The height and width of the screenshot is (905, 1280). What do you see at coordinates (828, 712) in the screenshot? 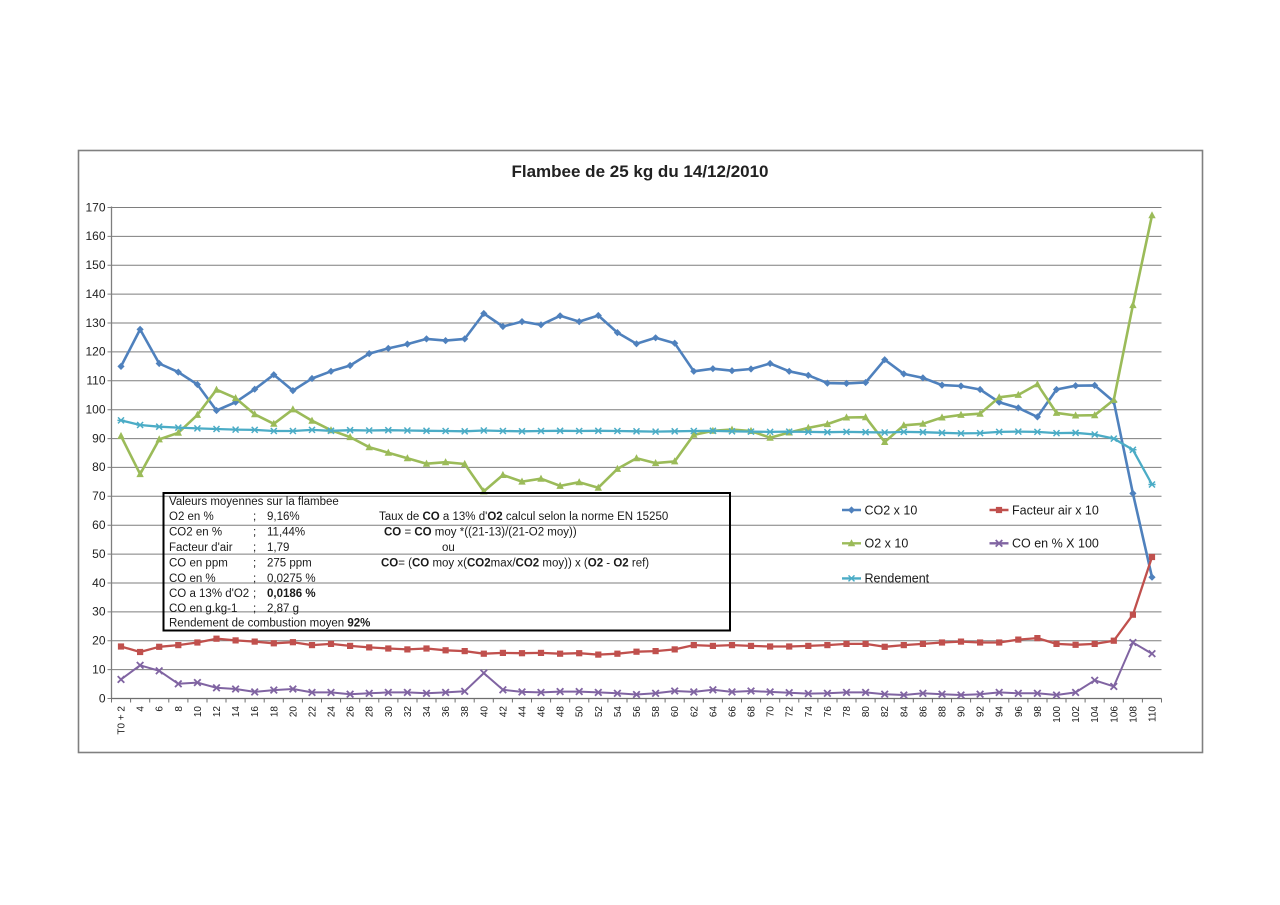
I see `svg-text: 76` at bounding box center [828, 712].